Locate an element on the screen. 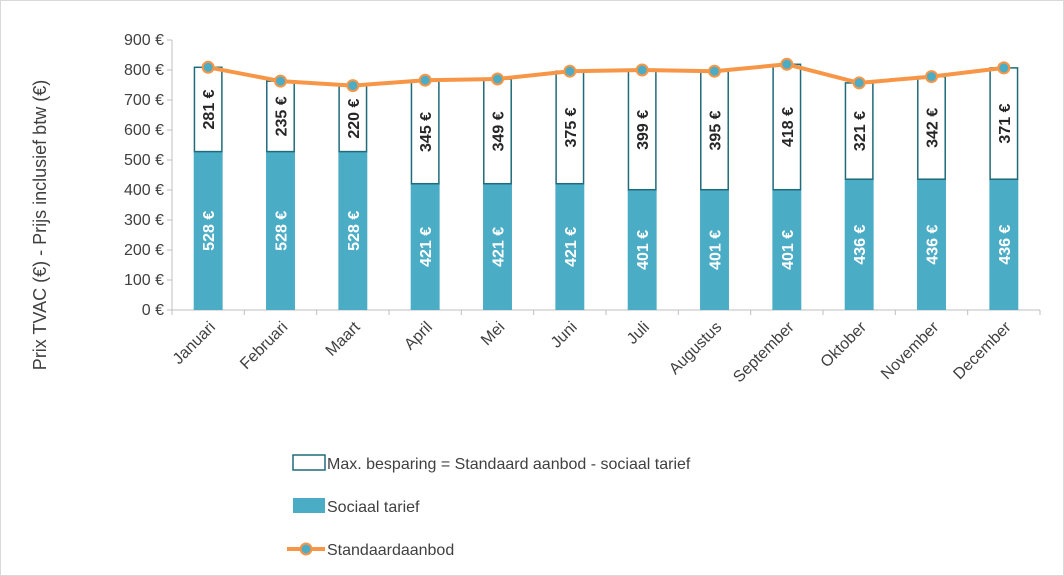 Image resolution: width=1064 pixels, height=576 pixels. x-tick-label: April is located at coordinates (418, 336).